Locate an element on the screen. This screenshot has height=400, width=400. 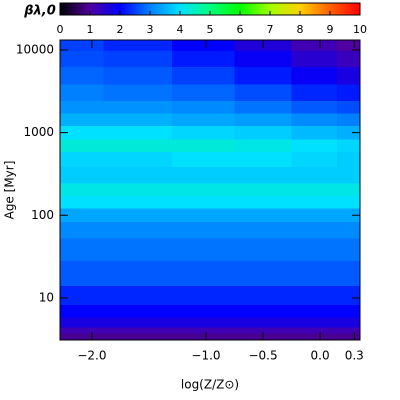
colorbar-tick-label: 1 is located at coordinates (90, 29).